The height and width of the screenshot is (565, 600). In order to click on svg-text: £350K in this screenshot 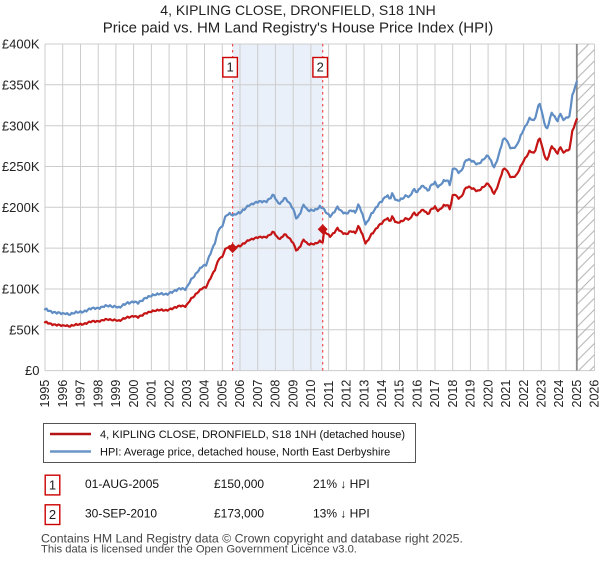, I will do `click(21, 84)`.